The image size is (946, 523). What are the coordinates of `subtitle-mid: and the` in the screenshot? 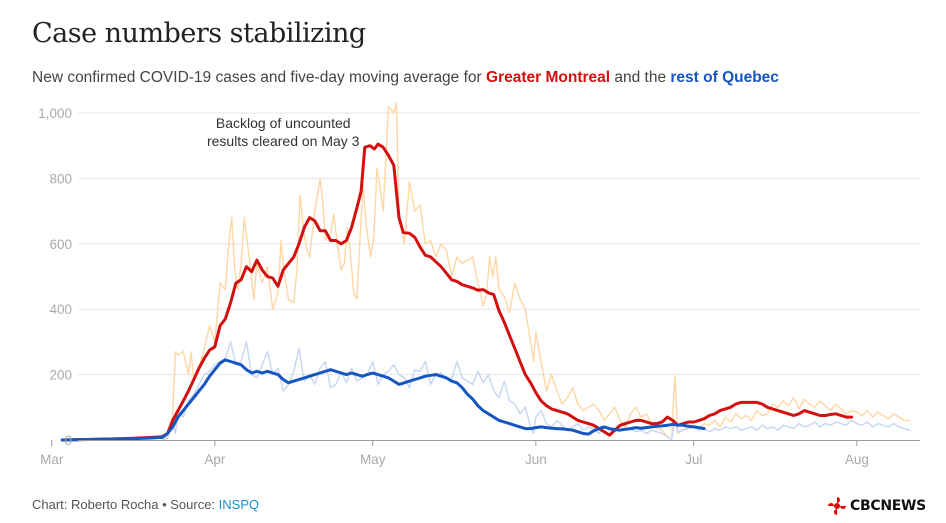 It's located at (640, 77).